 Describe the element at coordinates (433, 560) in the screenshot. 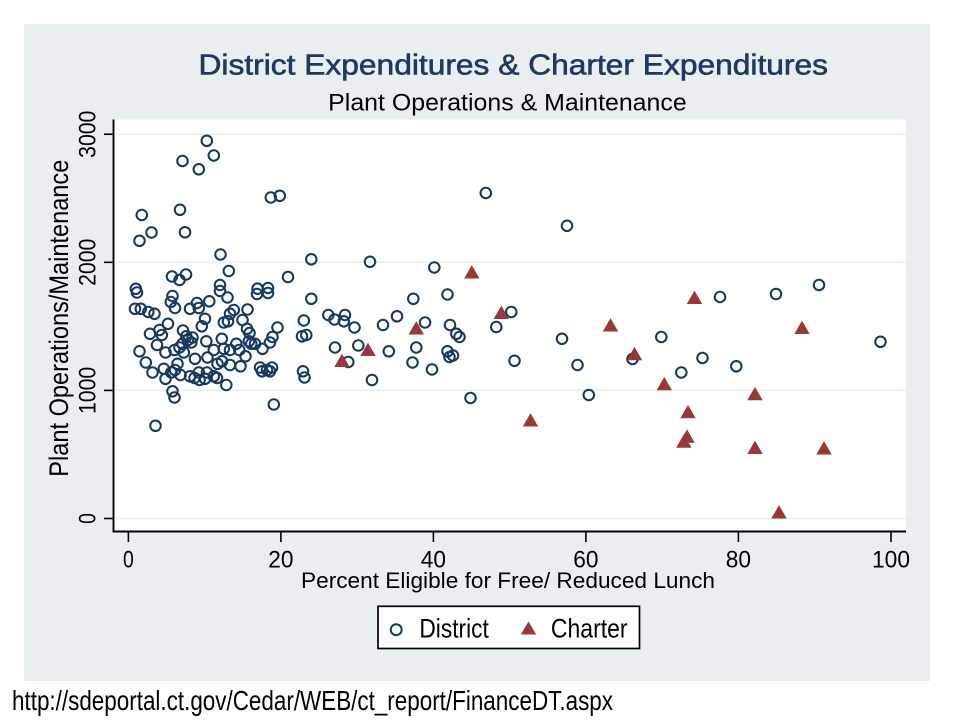

I see `svg-text: 40` at that location.